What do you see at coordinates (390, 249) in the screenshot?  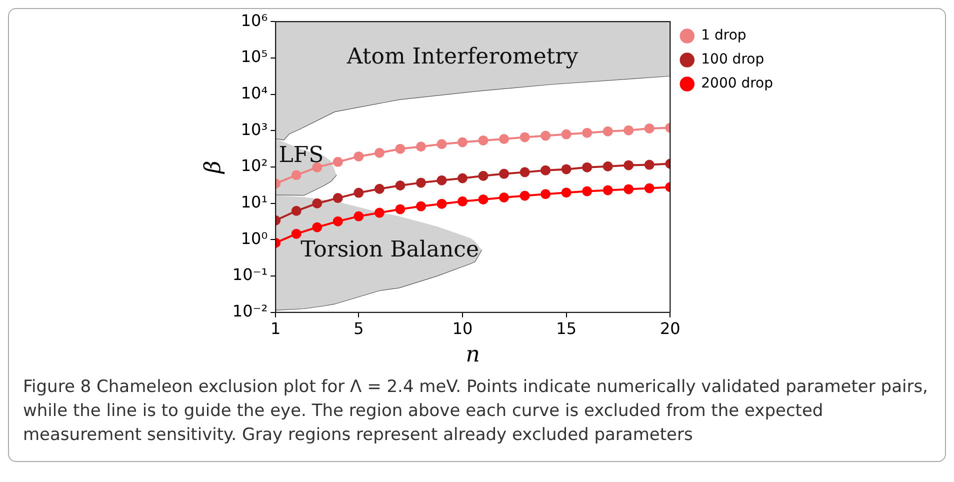 I see `annotation: Torsion Balance` at bounding box center [390, 249].